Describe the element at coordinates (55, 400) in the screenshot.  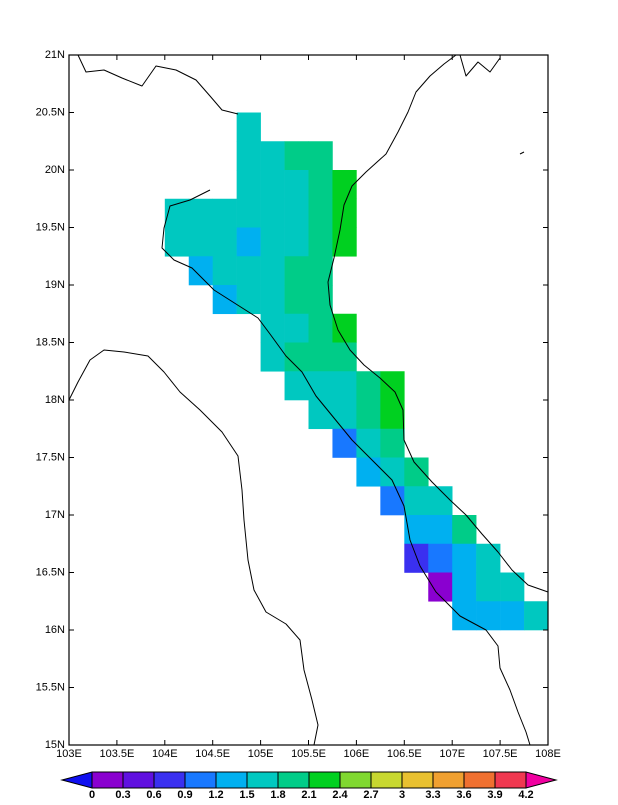
I see `y-tick-label: 18N` at that location.